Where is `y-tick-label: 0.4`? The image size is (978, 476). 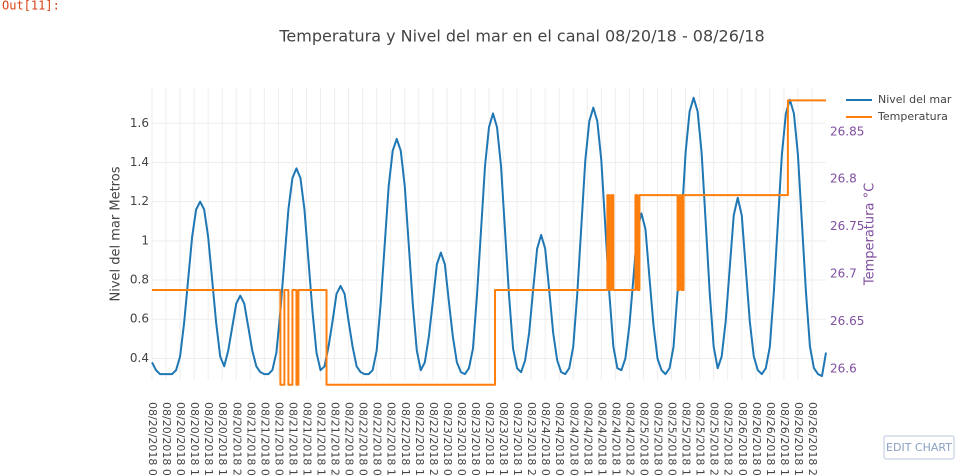 y-tick-label: 0.4 is located at coordinates (139, 358).